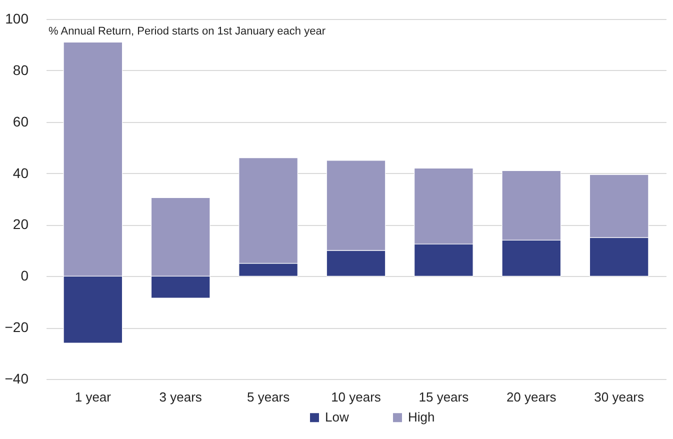 Image resolution: width=673 pixels, height=439 pixels. What do you see at coordinates (444, 397) in the screenshot?
I see `x-tick-label: 15 years` at bounding box center [444, 397].